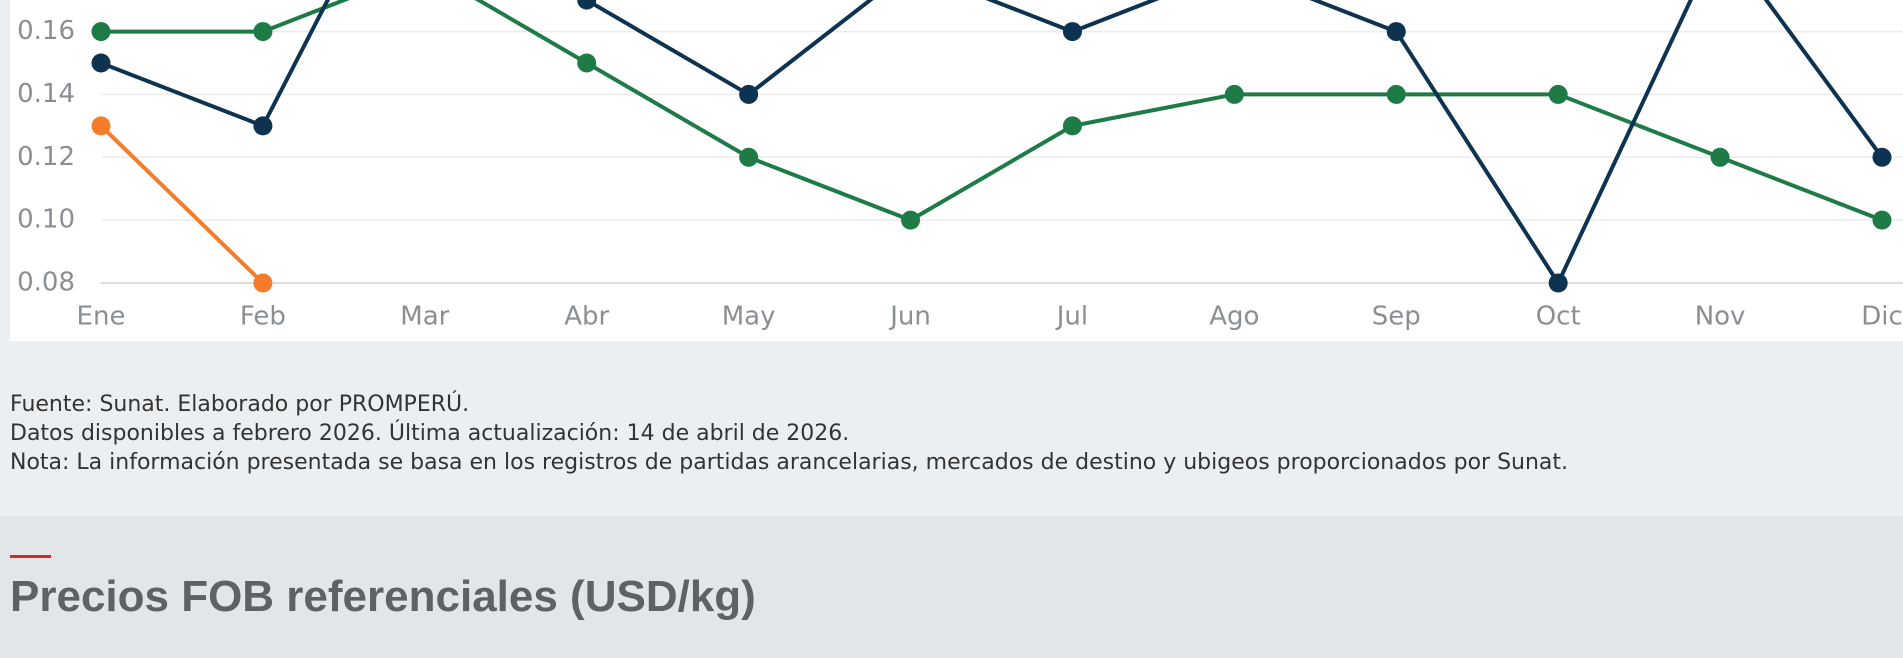 The image size is (1903, 658). Describe the element at coordinates (46, 220) in the screenshot. I see `y-tick-label: 0.10` at that location.